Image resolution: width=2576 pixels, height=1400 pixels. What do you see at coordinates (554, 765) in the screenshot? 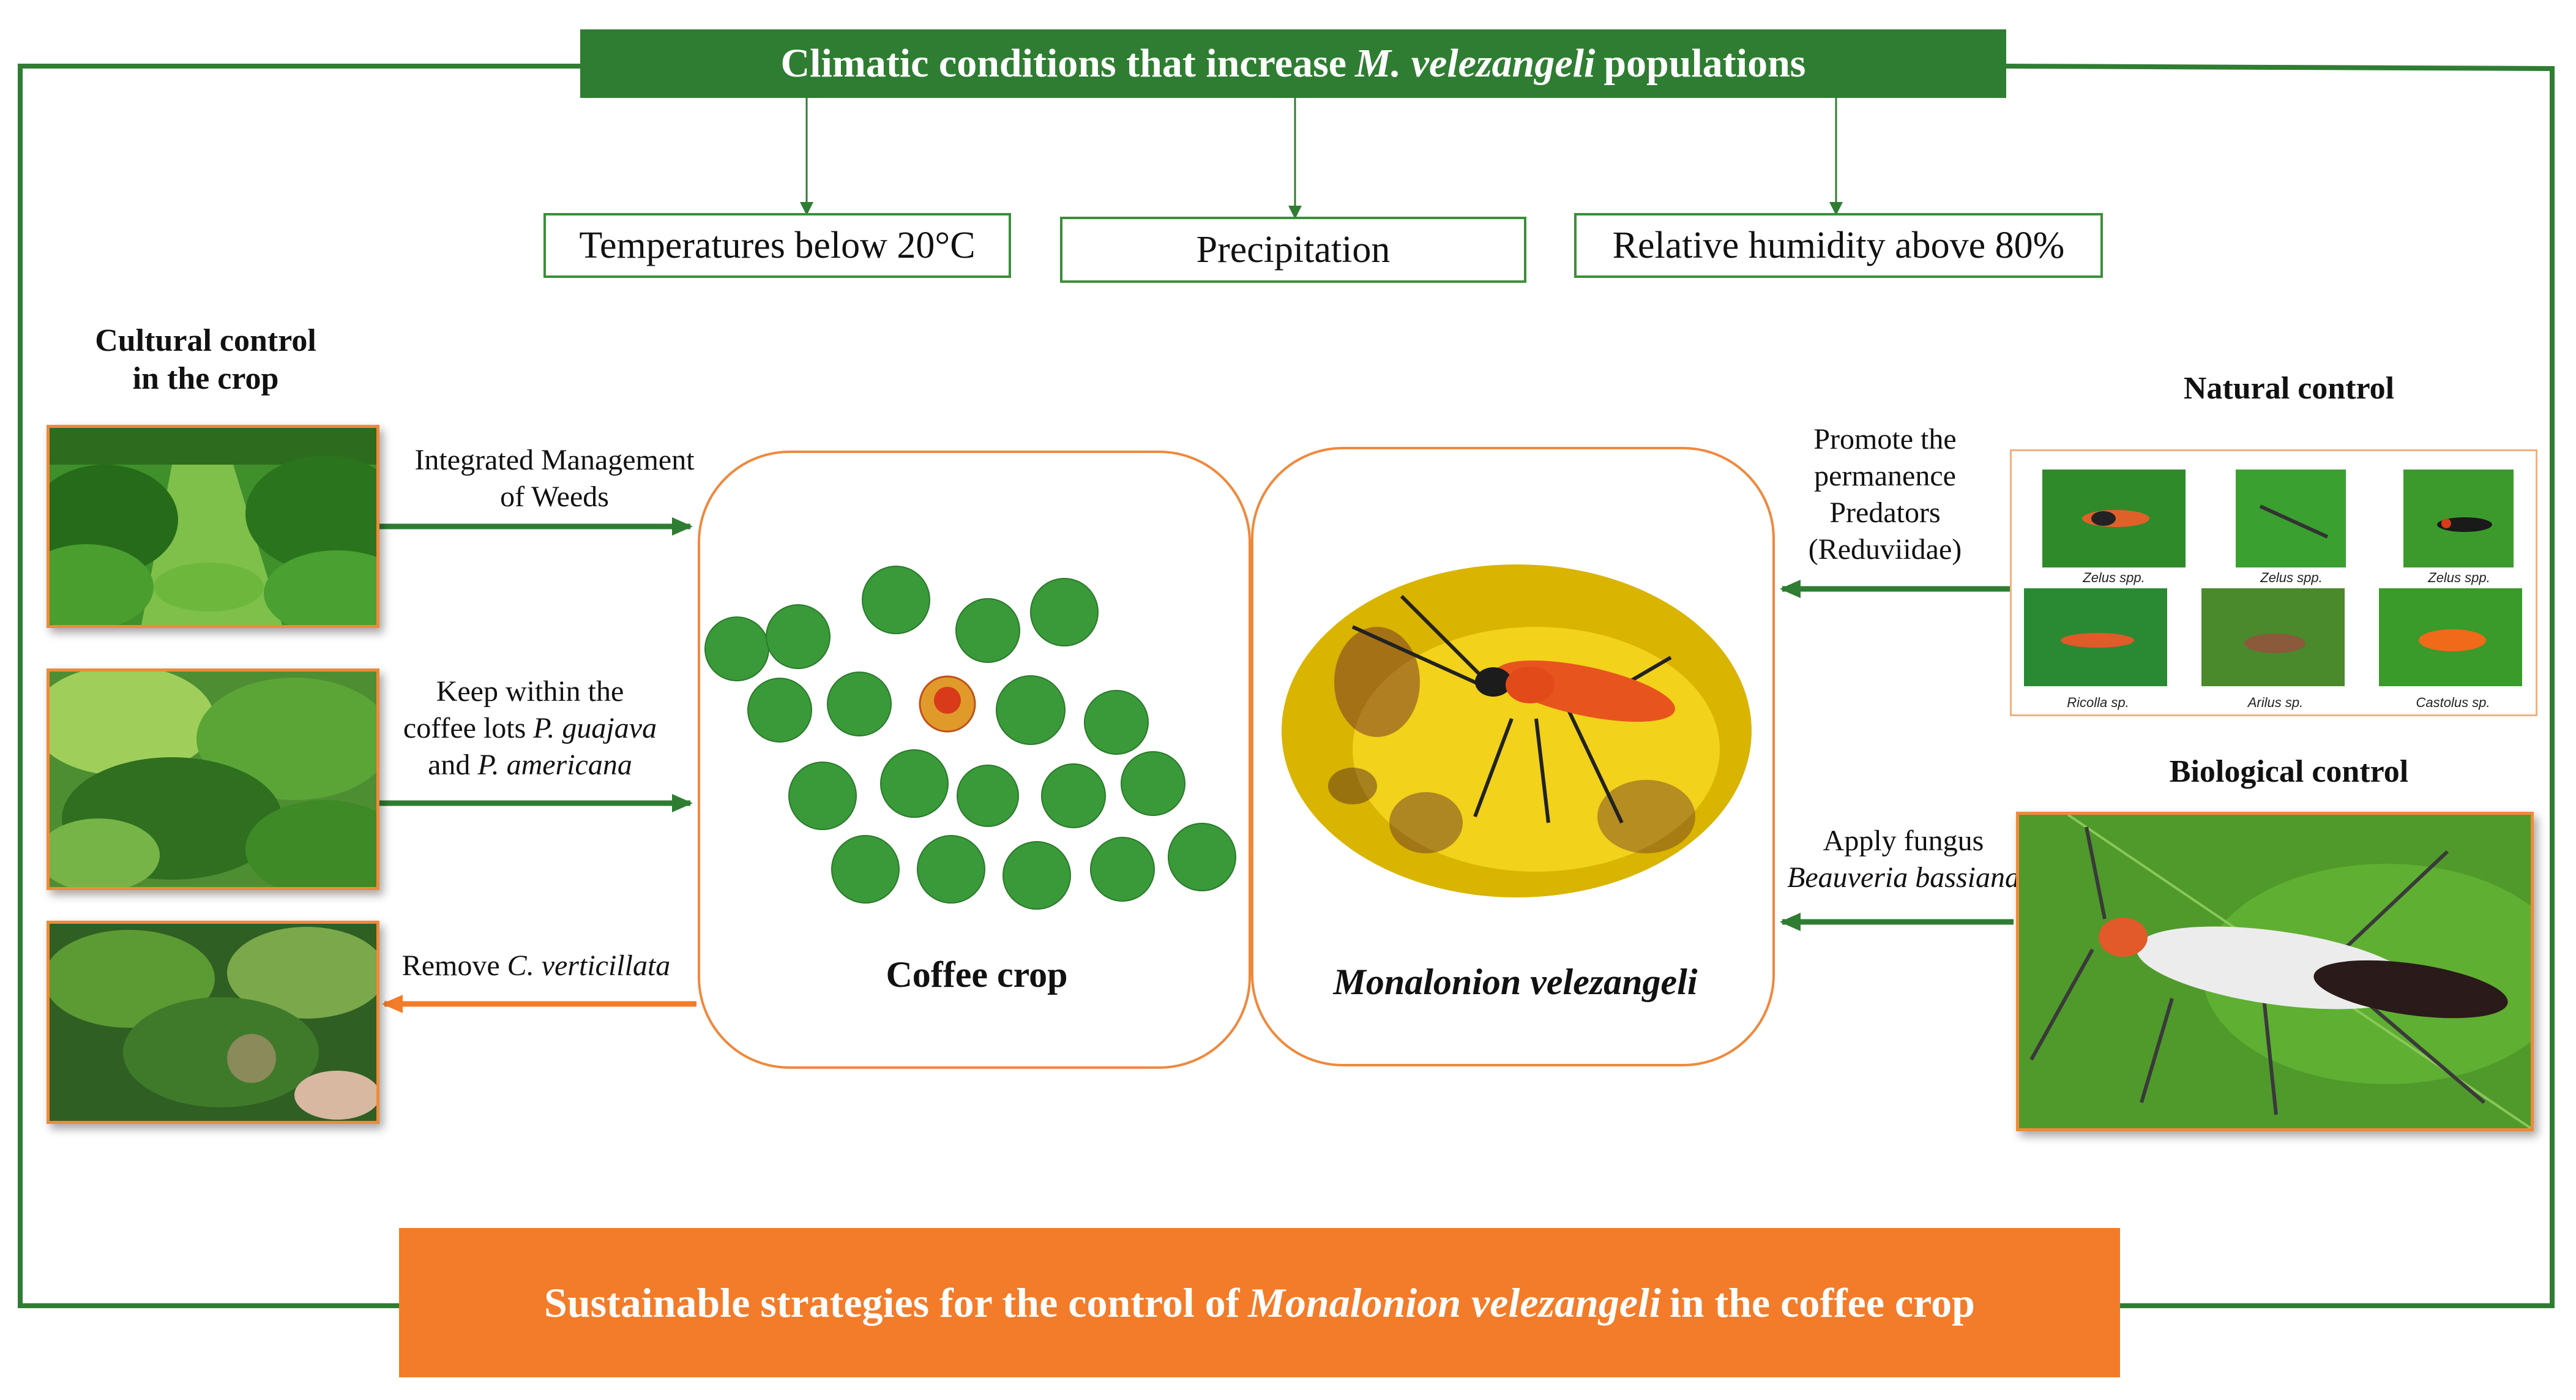
I see `keep-line3-species: P. americana` at bounding box center [554, 765].